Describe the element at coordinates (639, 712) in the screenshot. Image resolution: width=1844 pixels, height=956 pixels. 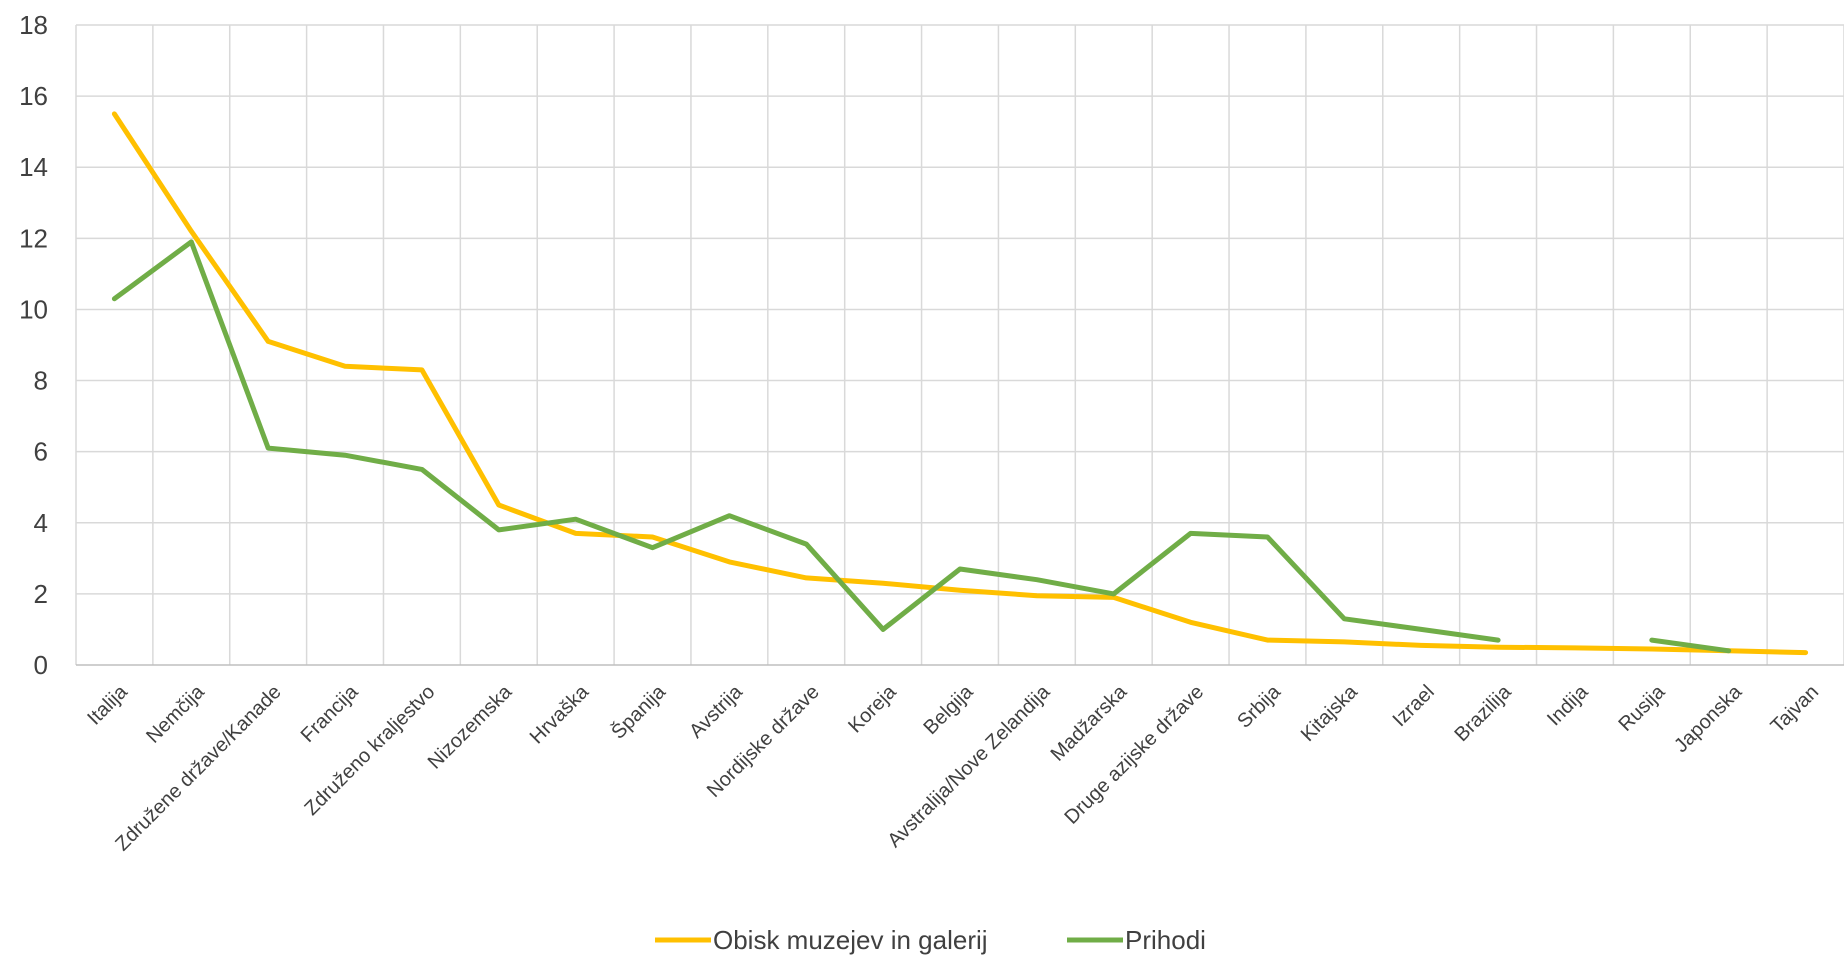
I see `x-tick-label: Španija` at that location.